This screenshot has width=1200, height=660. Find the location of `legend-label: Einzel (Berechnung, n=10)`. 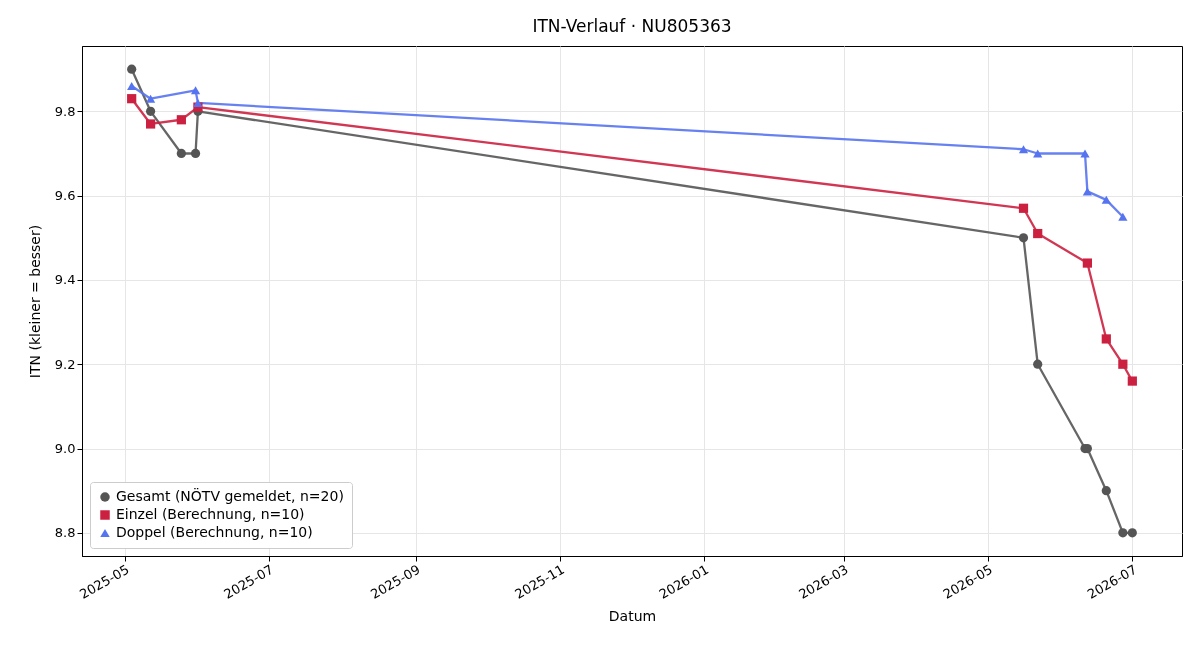

legend-label: Einzel (Berechnung, n=10) is located at coordinates (210, 514).